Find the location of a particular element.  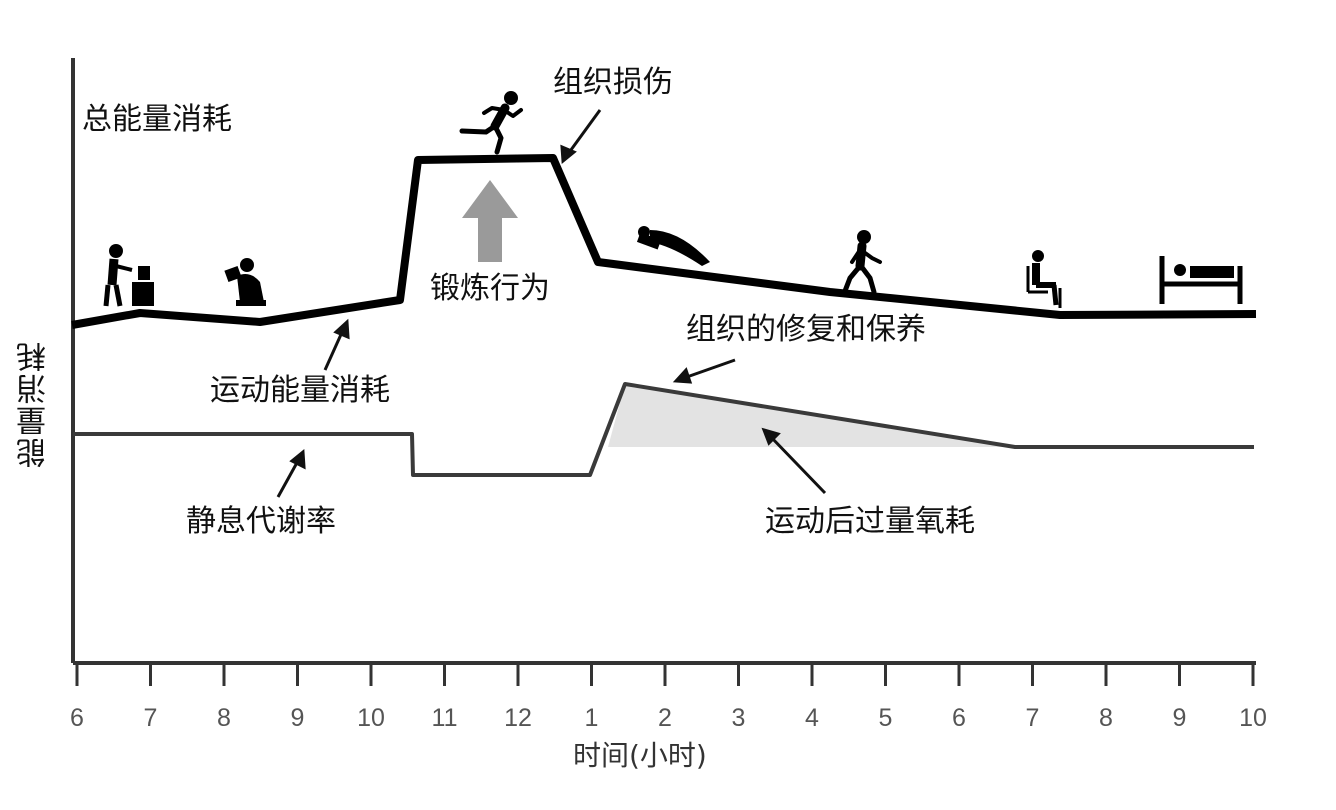

person-lying-icon is located at coordinates (673, 246).